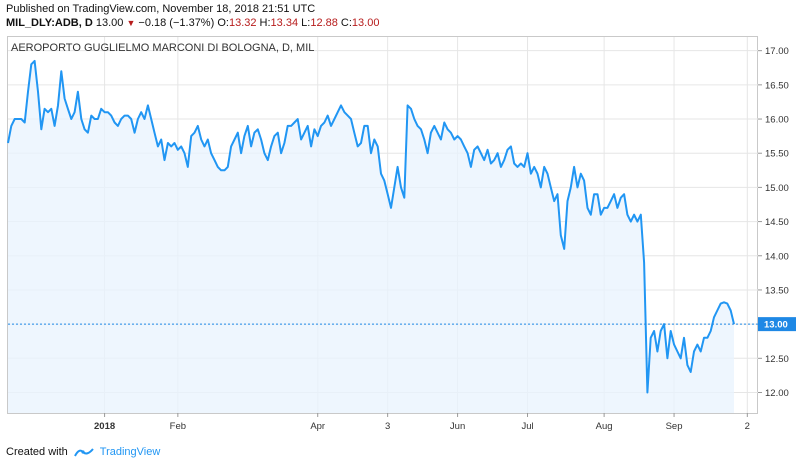 The height and width of the screenshot is (466, 800). I want to click on tradingview-brand: TradingView, so click(130, 452).